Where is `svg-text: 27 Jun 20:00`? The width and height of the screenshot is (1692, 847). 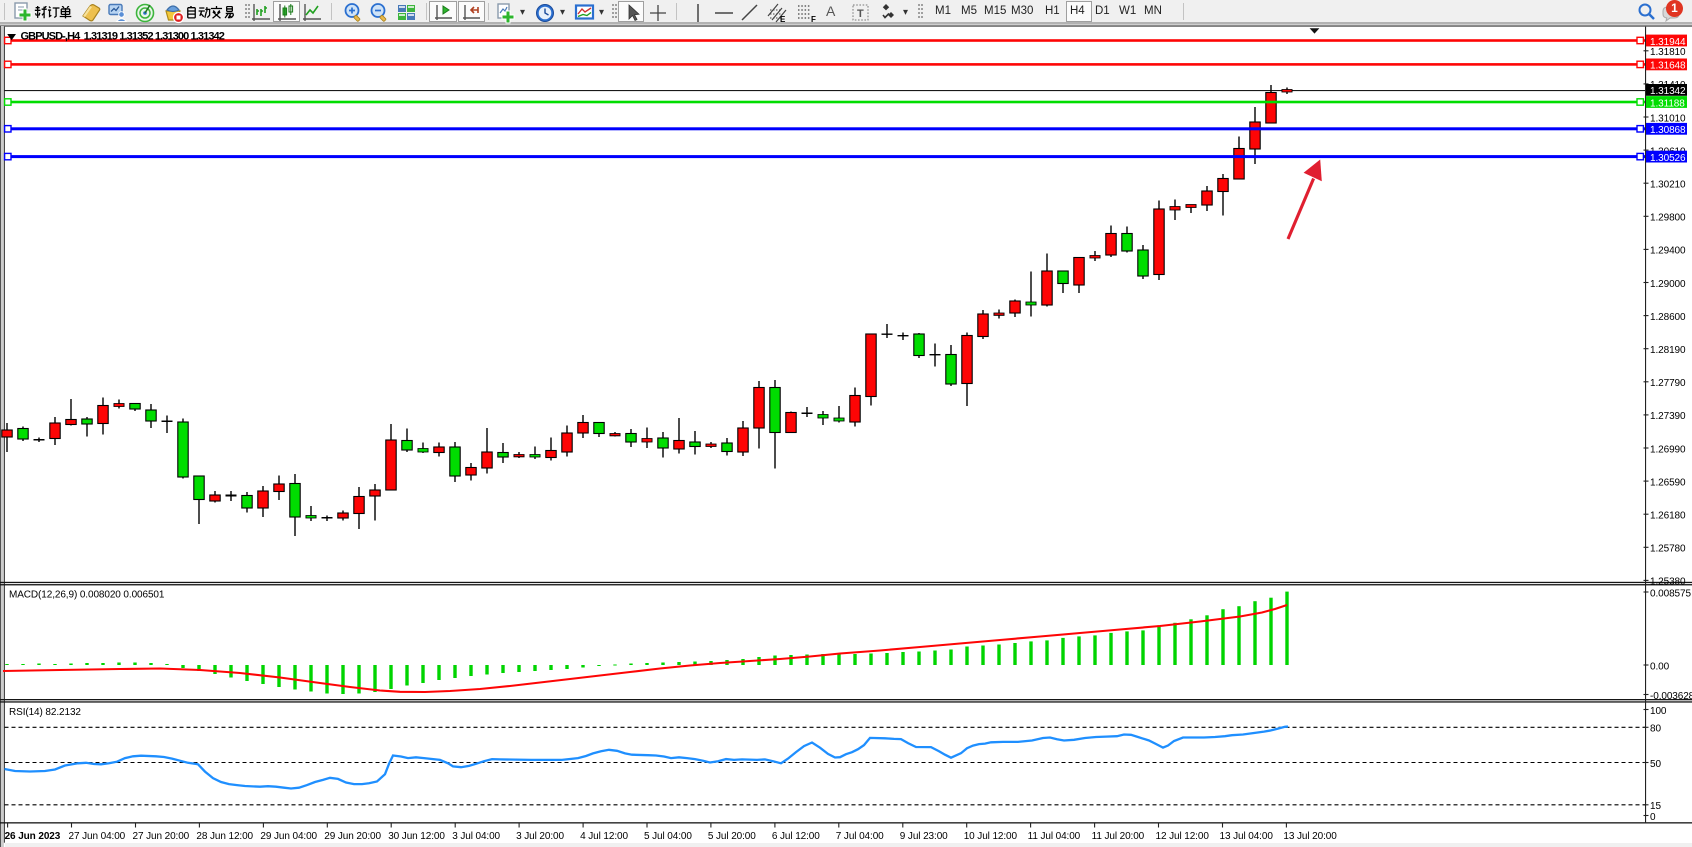
svg-text: 27 Jun 20:00 is located at coordinates (161, 836).